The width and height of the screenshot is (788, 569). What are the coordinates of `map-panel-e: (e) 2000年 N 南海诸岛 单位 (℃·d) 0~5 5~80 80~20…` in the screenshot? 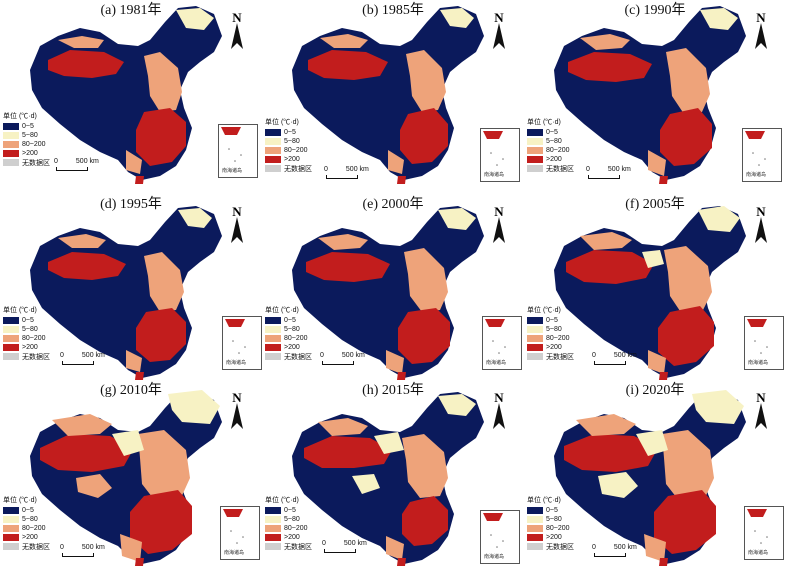 It's located at (393, 288).